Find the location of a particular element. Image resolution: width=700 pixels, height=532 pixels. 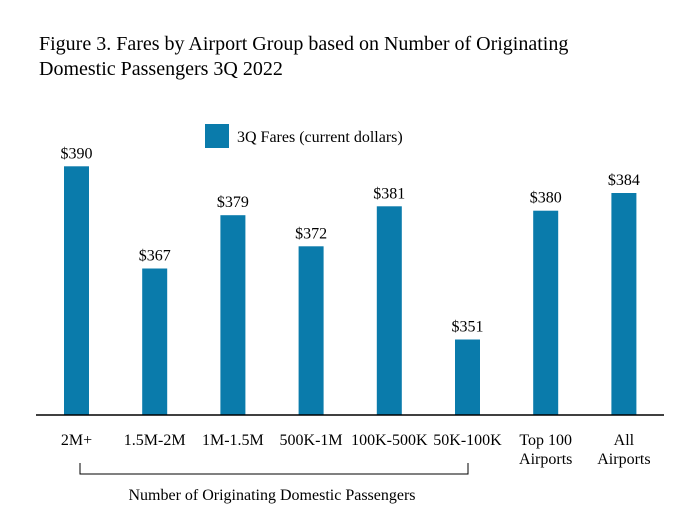

bar-value-label: $351 is located at coordinates (468, 327).